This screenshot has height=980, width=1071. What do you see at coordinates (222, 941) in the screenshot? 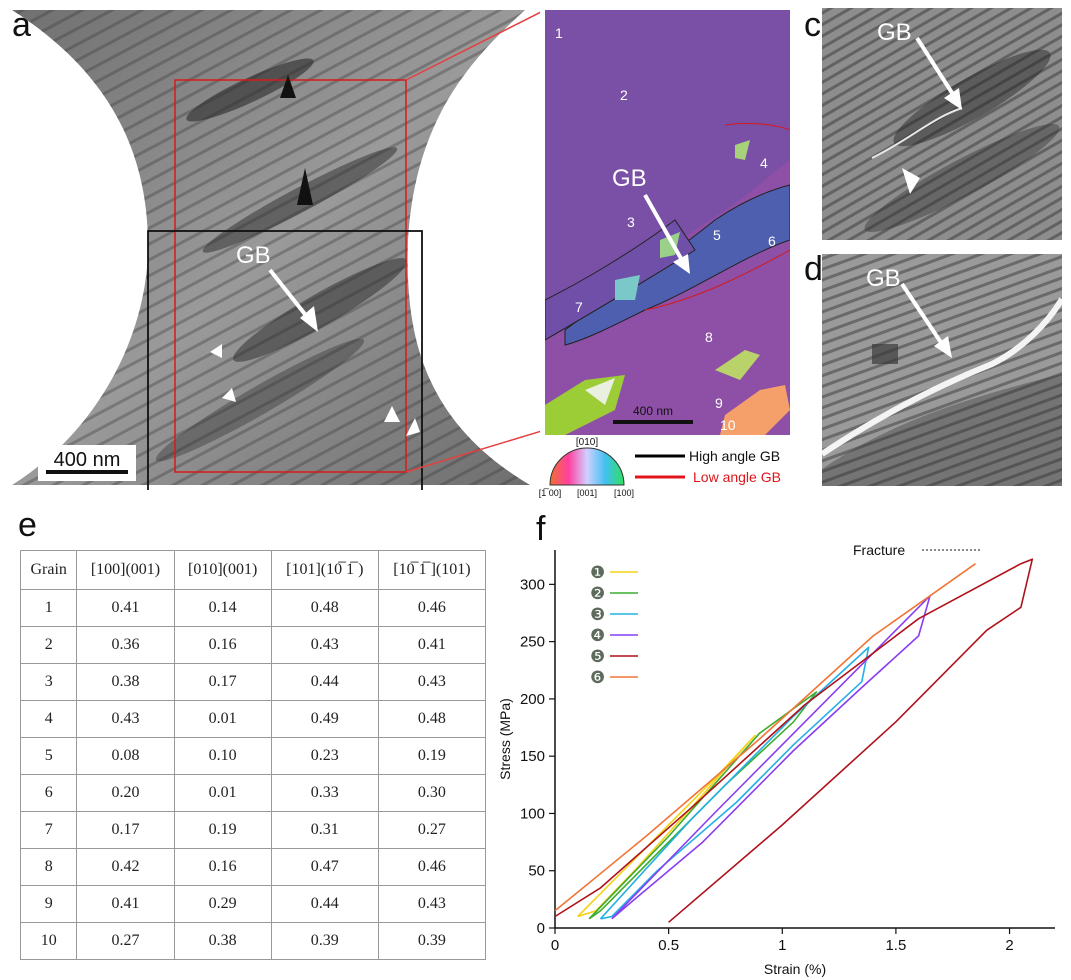
I see `table-cell: 0.38` at bounding box center [222, 941].